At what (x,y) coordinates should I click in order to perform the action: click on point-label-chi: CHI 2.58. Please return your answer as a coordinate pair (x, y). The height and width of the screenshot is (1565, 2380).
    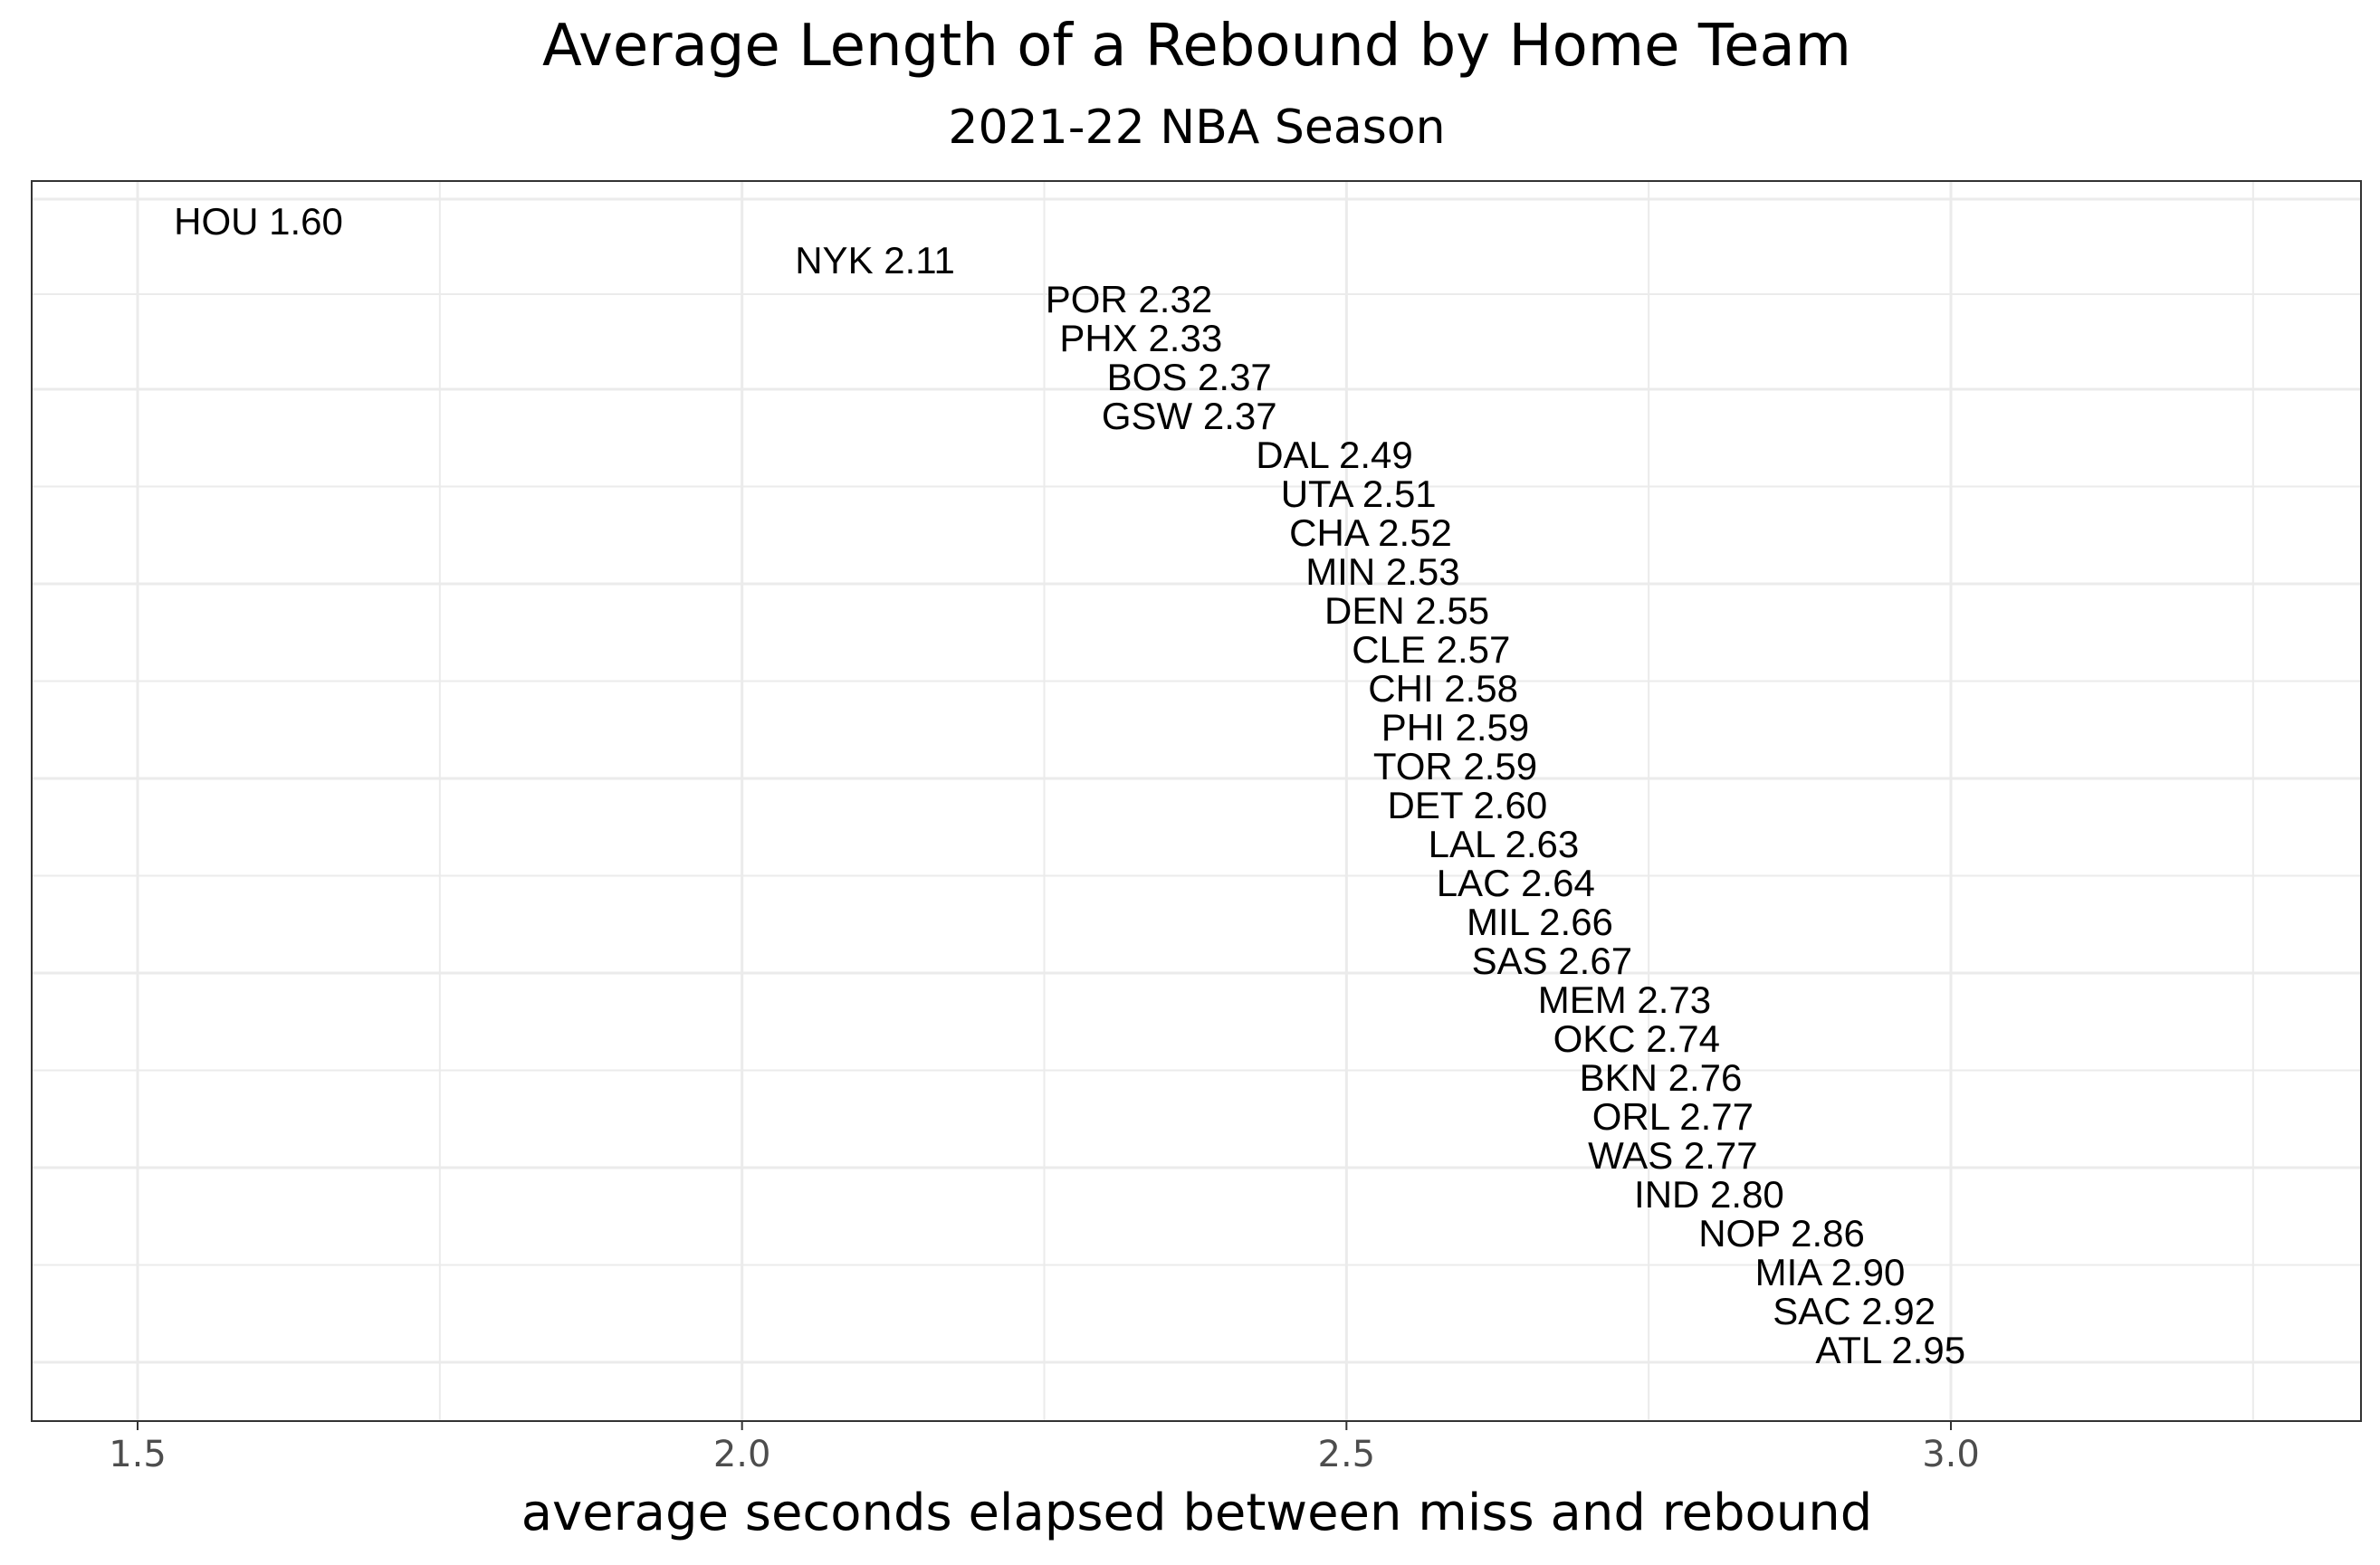
    Looking at the image, I should click on (1443, 688).